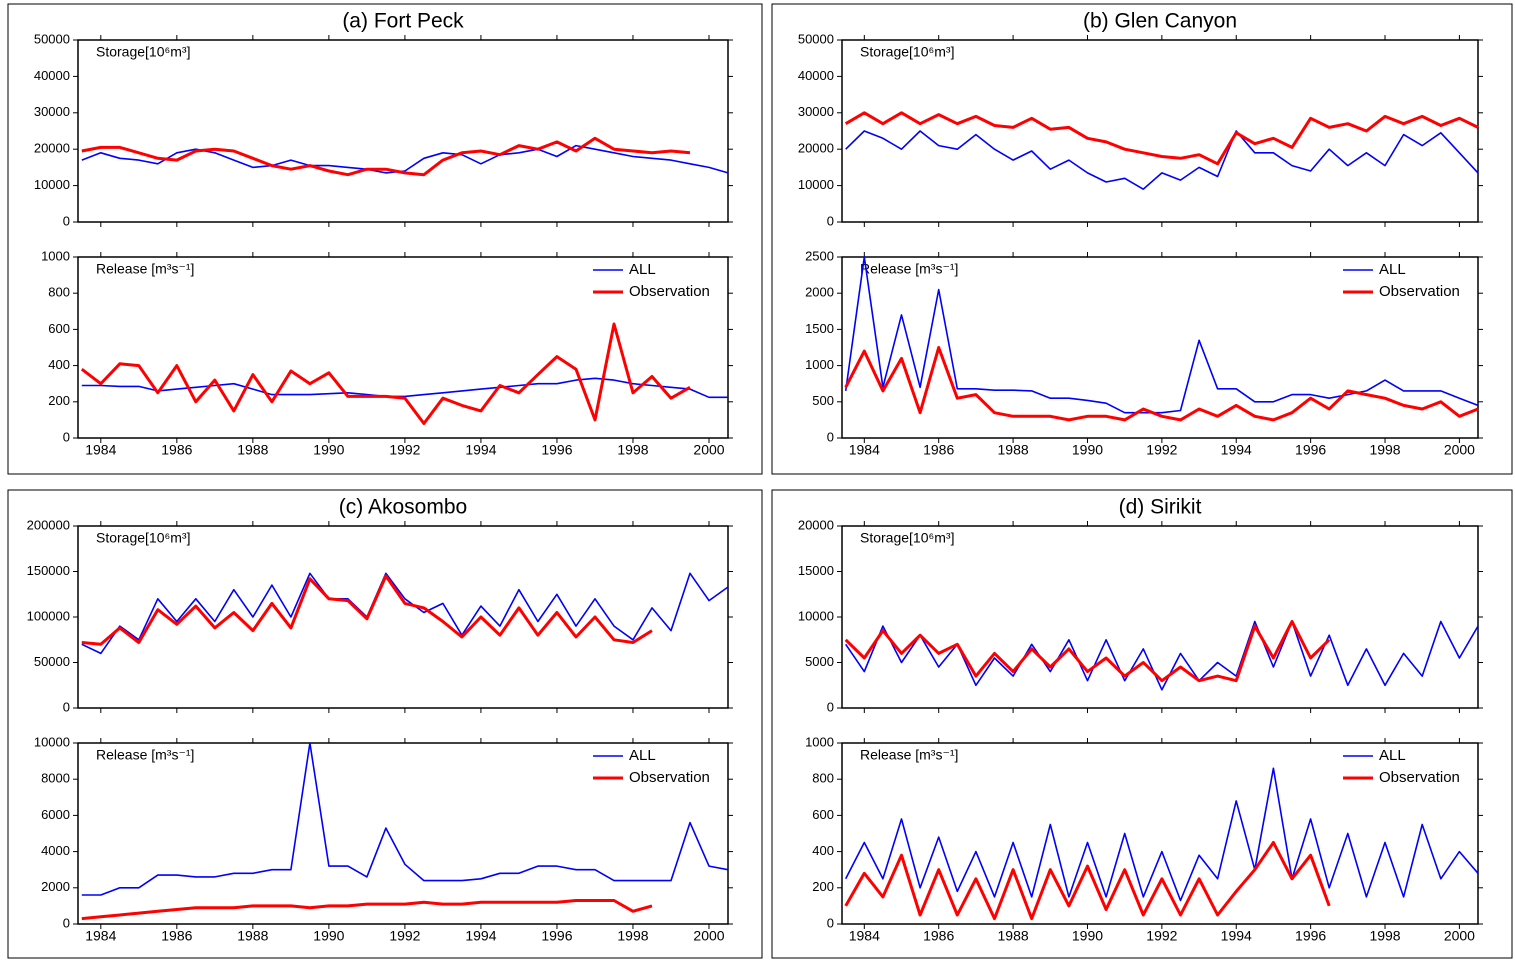 This screenshot has height=965, width=1515. Describe the element at coordinates (48, 524) in the screenshot. I see `y-tick-label: 200000` at that location.